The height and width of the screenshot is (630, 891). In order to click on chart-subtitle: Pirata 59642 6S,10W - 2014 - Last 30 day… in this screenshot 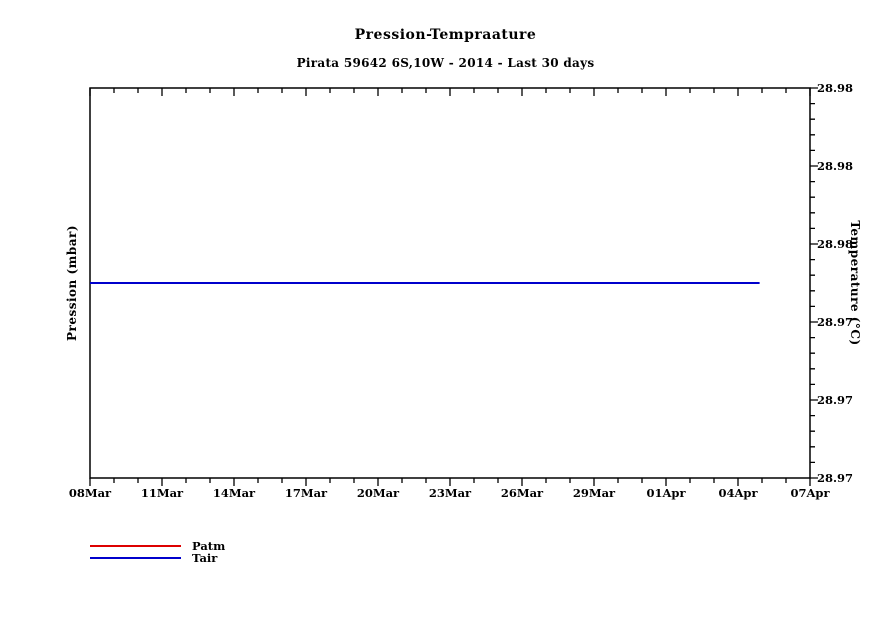, I will do `click(445, 63)`.